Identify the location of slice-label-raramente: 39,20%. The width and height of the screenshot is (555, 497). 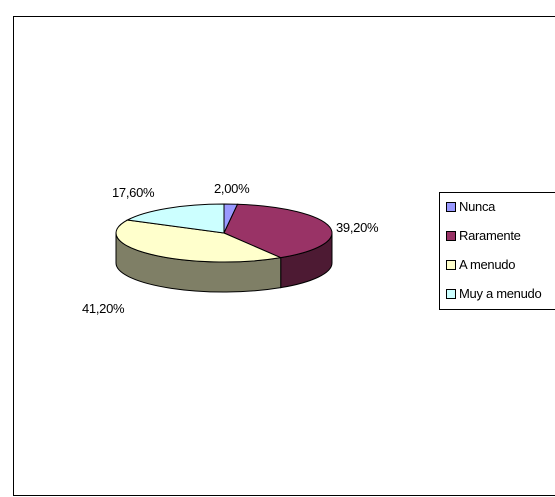
(357, 227).